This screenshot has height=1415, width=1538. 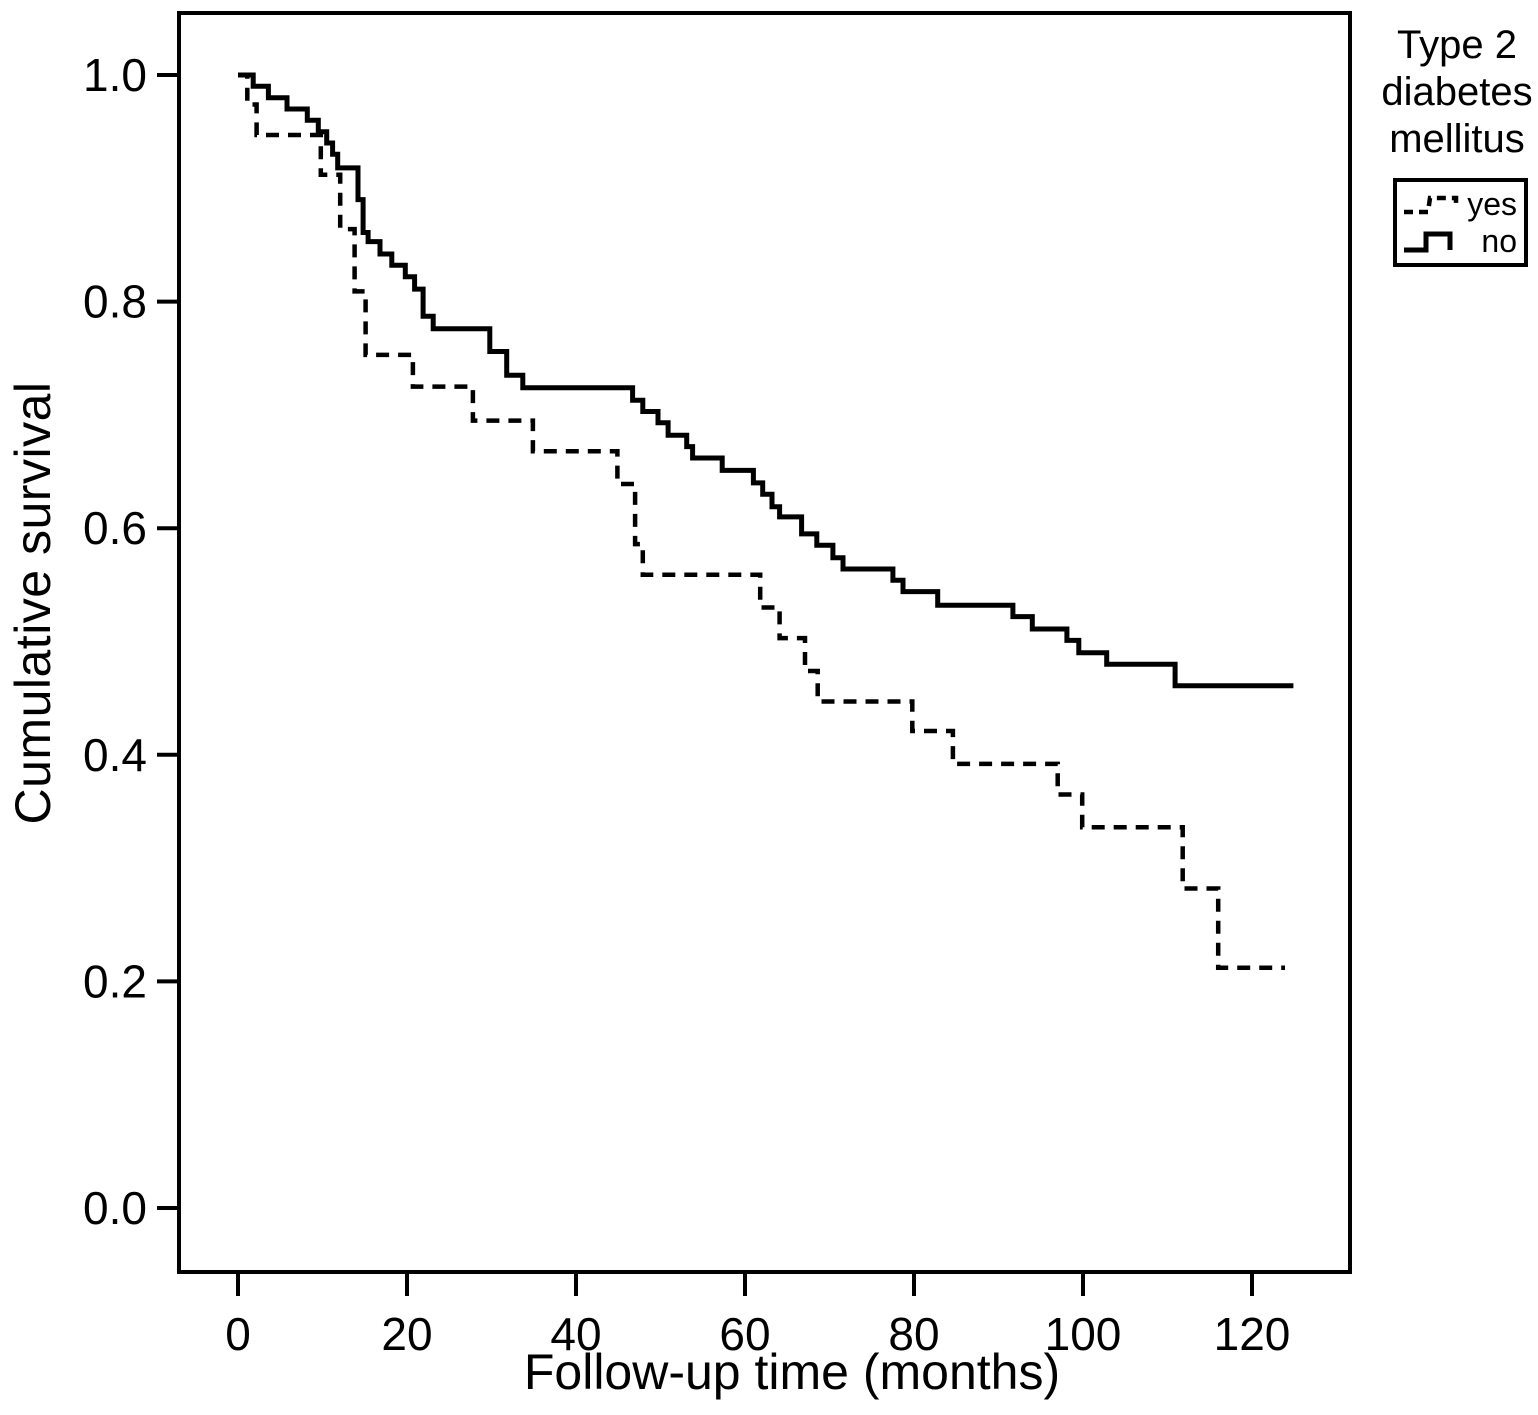 What do you see at coordinates (1499, 240) in the screenshot?
I see `legend-label-no: no` at bounding box center [1499, 240].